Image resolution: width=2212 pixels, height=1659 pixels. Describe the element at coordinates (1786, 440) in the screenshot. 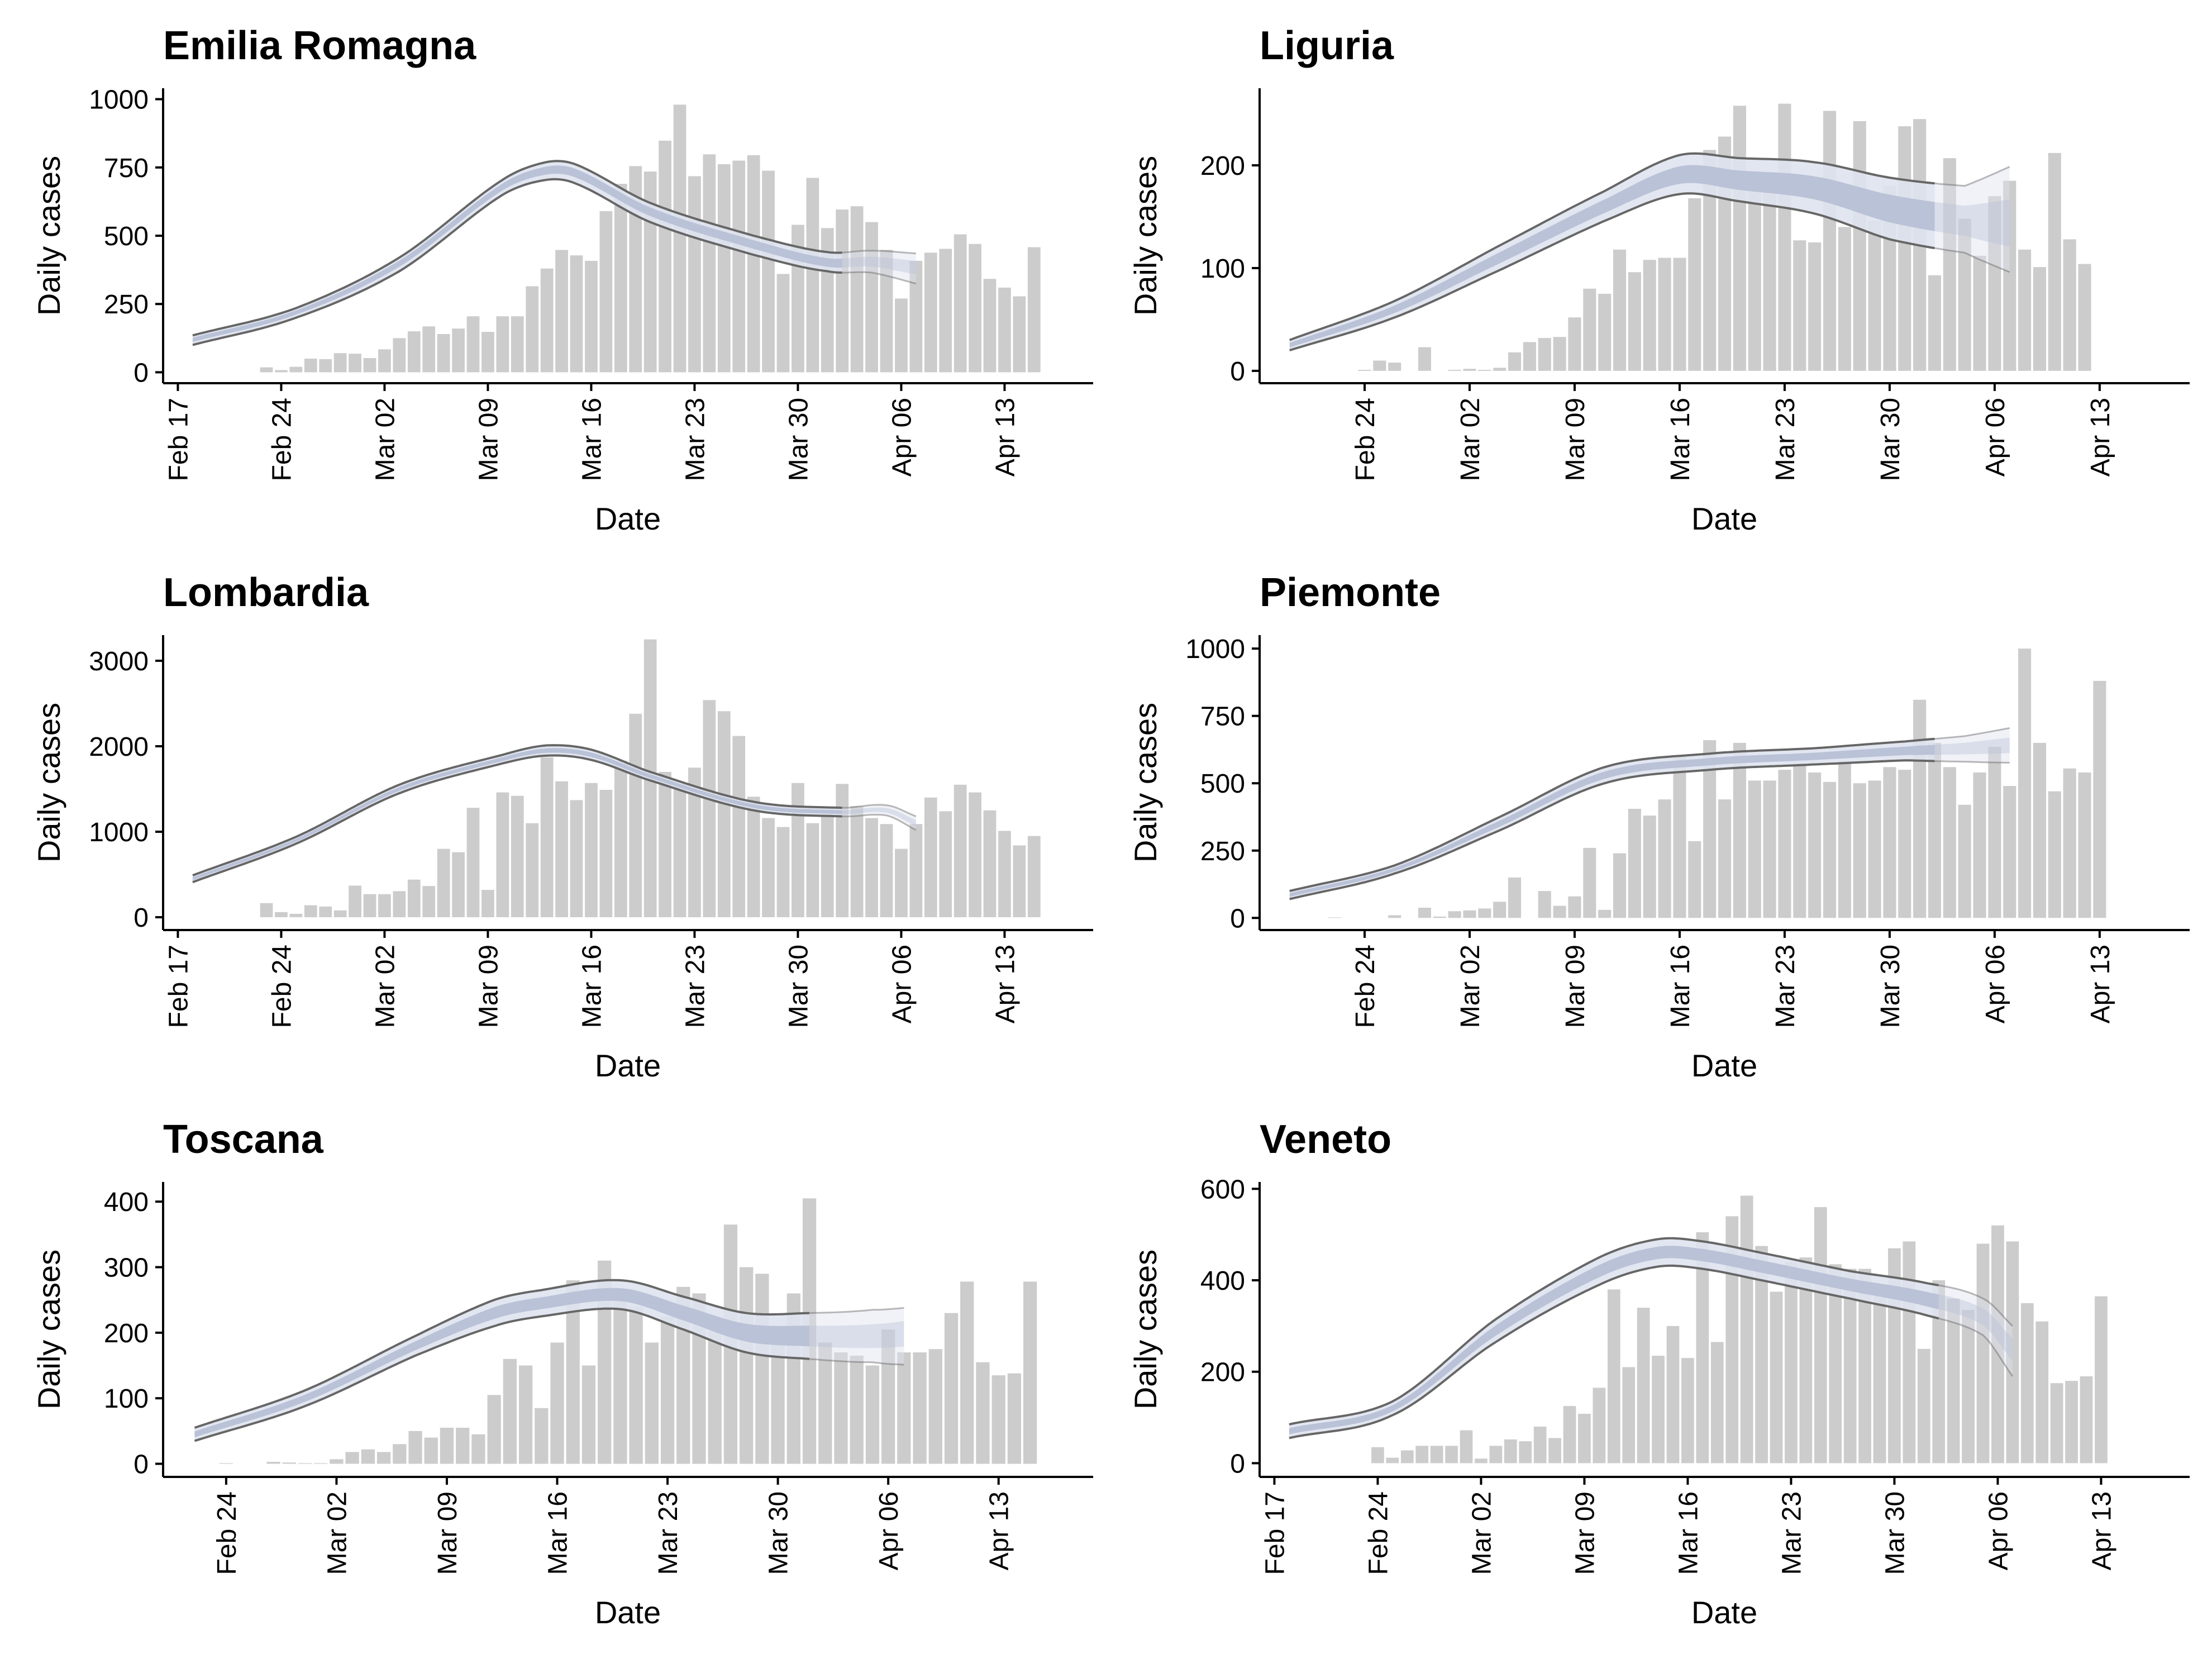

I see `x-tick-label: Mar 23` at that location.